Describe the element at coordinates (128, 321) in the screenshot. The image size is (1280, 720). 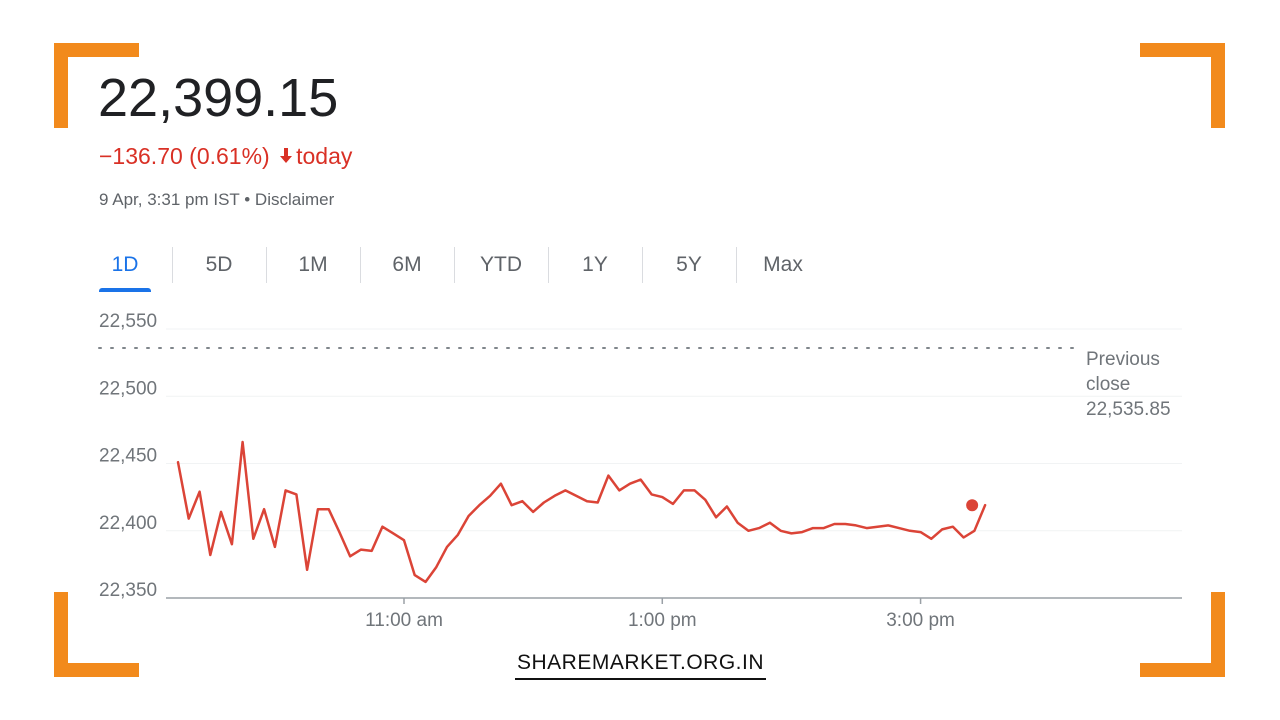
I see `y-tick-label: 22,550` at that location.